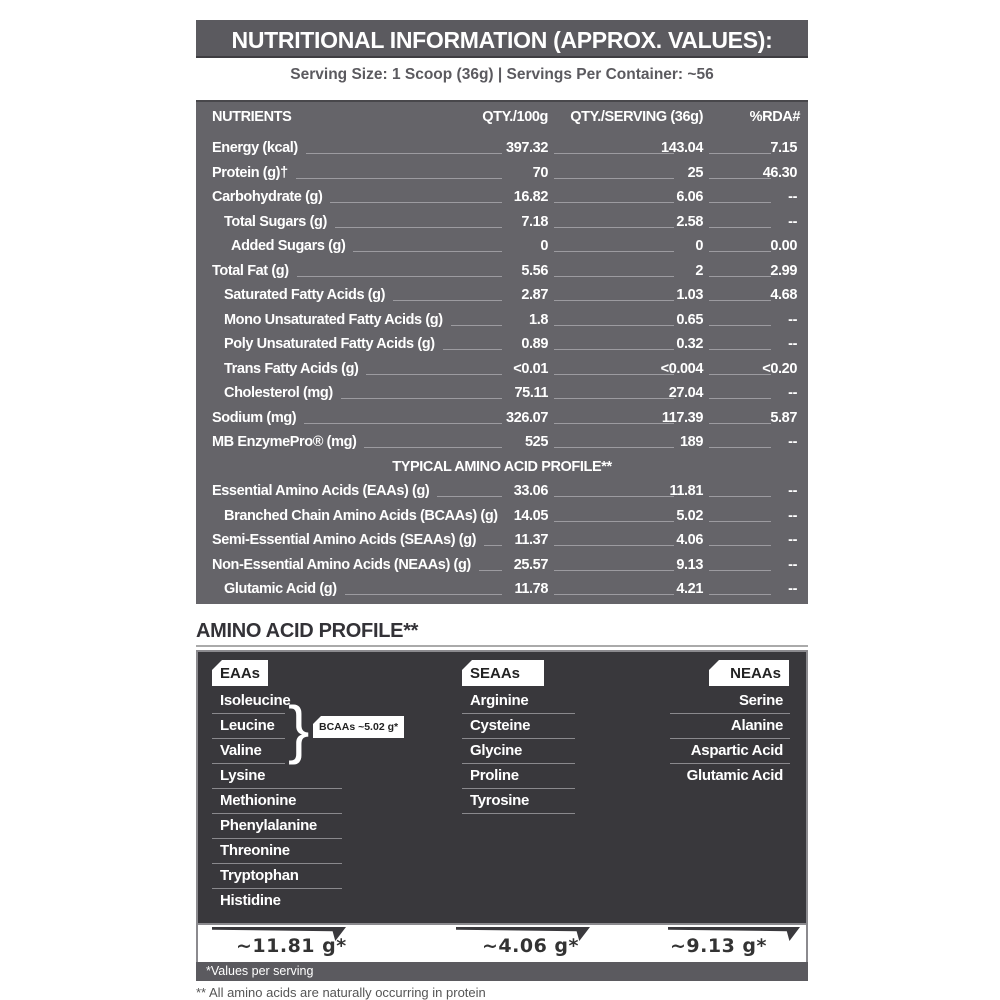 This screenshot has width=1000, height=1000. I want to click on per-serving-value: 0, so click(699, 246).